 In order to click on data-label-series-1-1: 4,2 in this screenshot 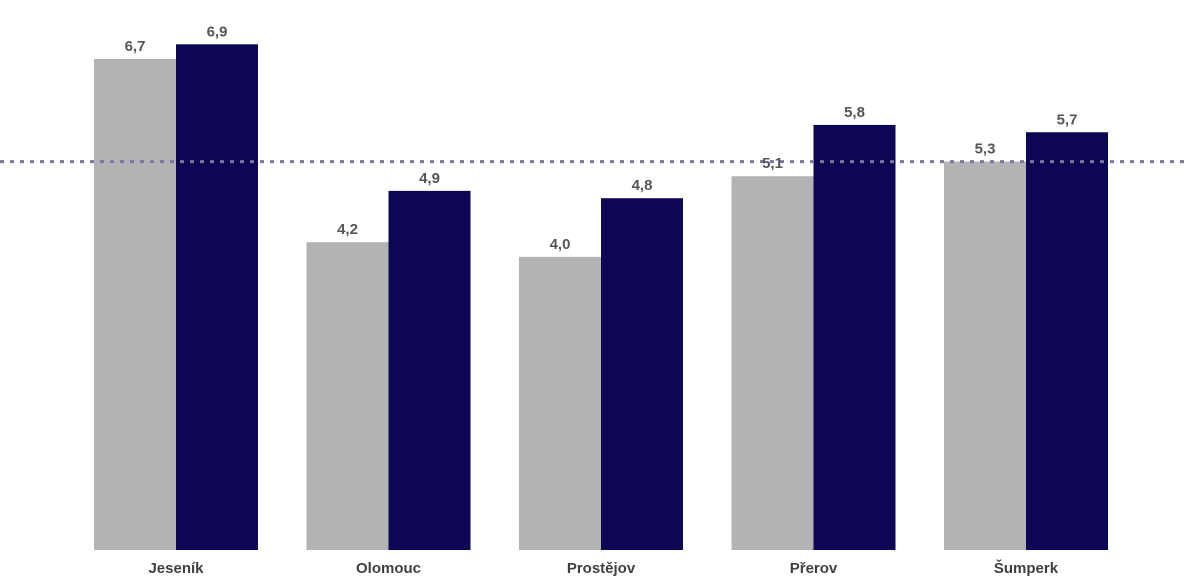, I will do `click(347, 229)`.